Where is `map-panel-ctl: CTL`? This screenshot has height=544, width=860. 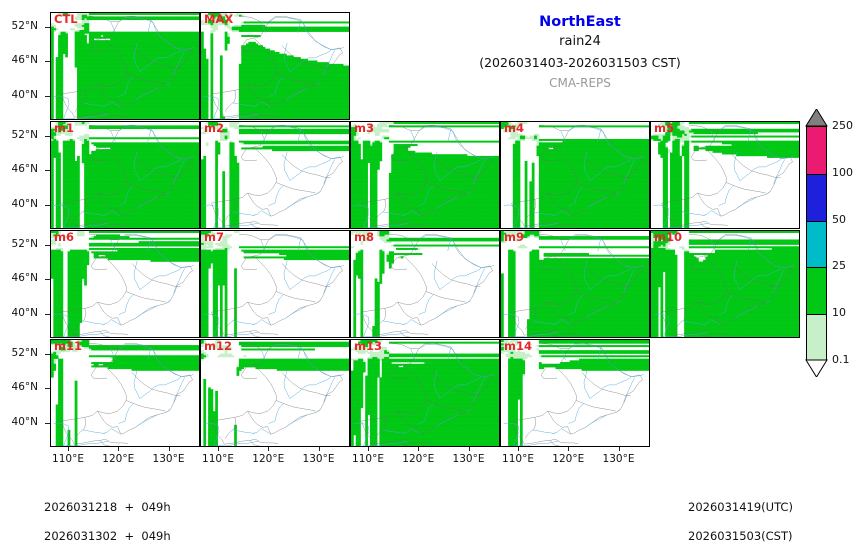
map-panel-ctl: CTL is located at coordinates (125, 66).